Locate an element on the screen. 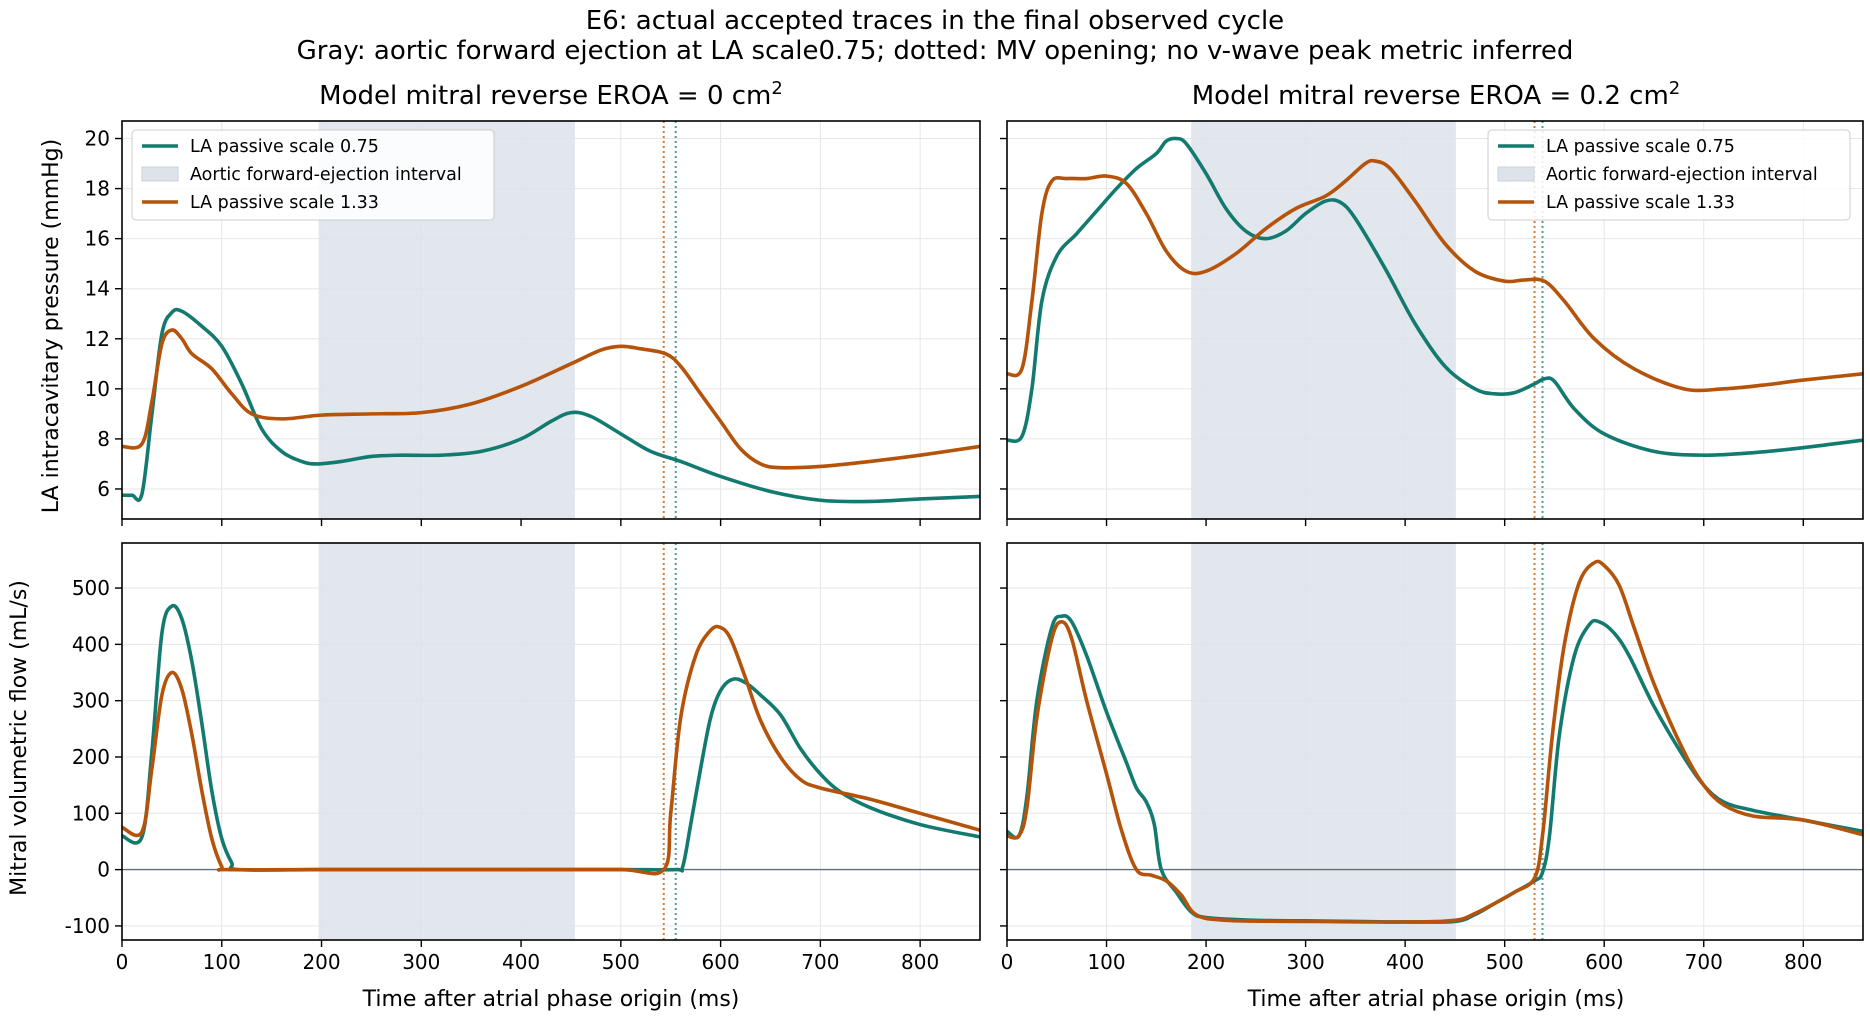  y-tick-label: 100 is located at coordinates (91, 813).